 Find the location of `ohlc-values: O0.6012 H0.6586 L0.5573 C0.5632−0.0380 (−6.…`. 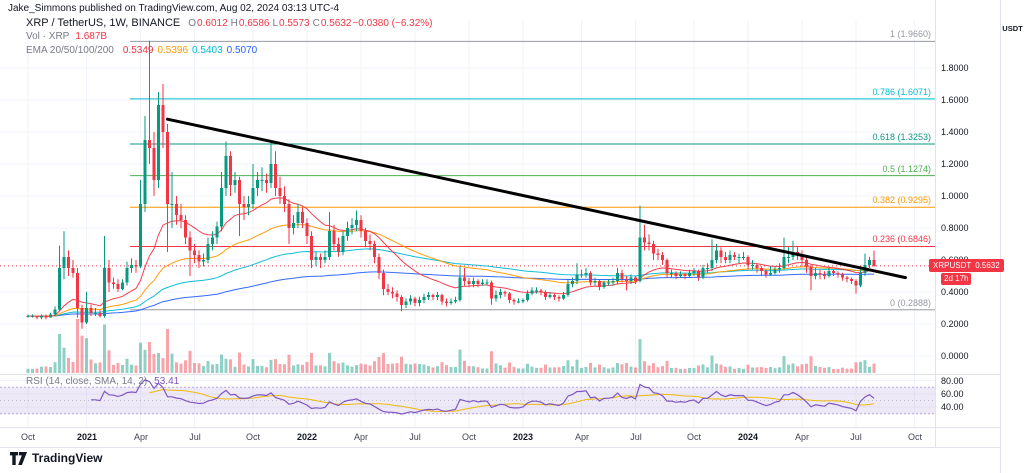

ohlc-values: O0.6012 H0.6586 L0.5573 C0.5632−0.0380 (−6.… is located at coordinates (310, 23).